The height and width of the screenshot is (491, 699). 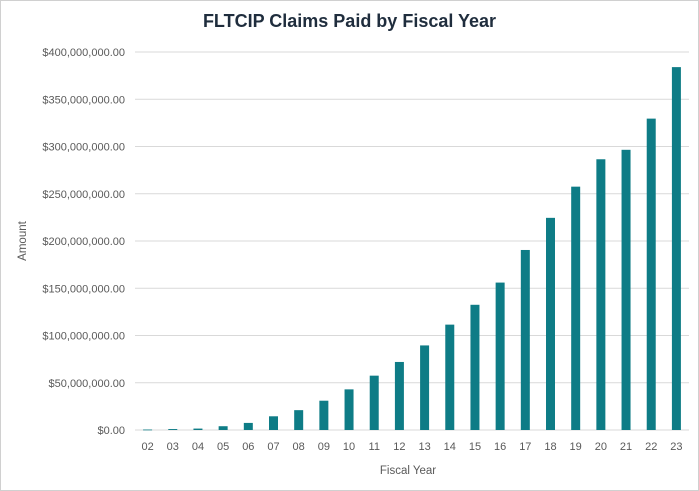 What do you see at coordinates (500, 447) in the screenshot?
I see `x-tick-label: 16` at bounding box center [500, 447].